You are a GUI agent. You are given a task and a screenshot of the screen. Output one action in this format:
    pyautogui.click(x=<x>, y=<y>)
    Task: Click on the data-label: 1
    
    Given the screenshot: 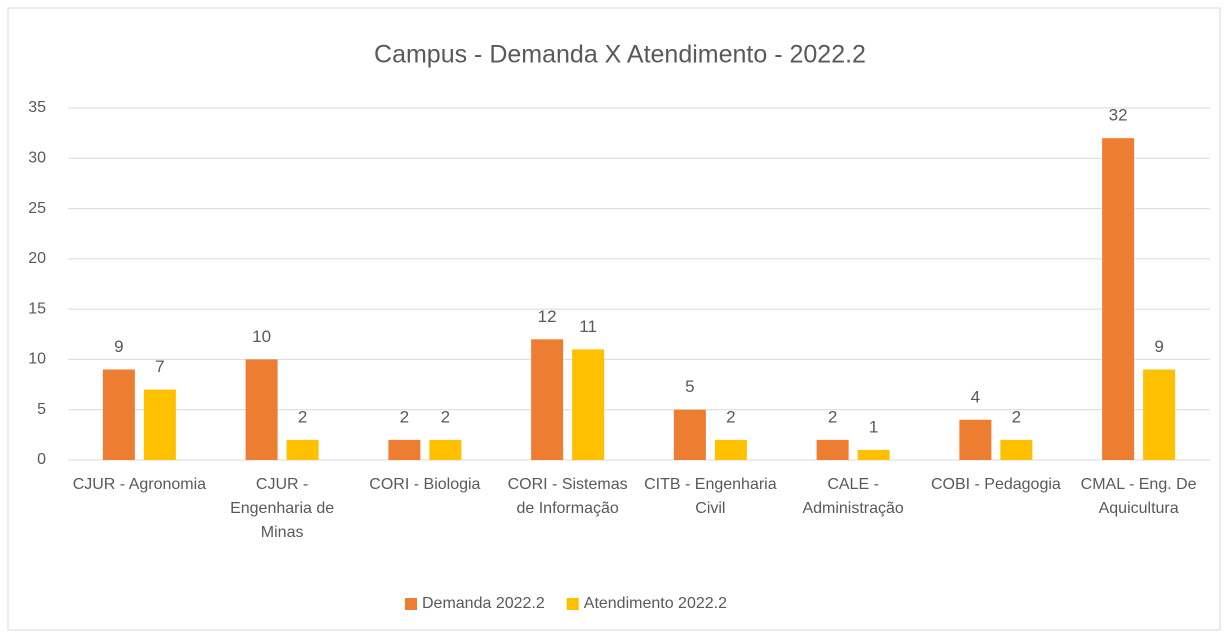 What is the action you would take?
    pyautogui.click(x=873, y=426)
    